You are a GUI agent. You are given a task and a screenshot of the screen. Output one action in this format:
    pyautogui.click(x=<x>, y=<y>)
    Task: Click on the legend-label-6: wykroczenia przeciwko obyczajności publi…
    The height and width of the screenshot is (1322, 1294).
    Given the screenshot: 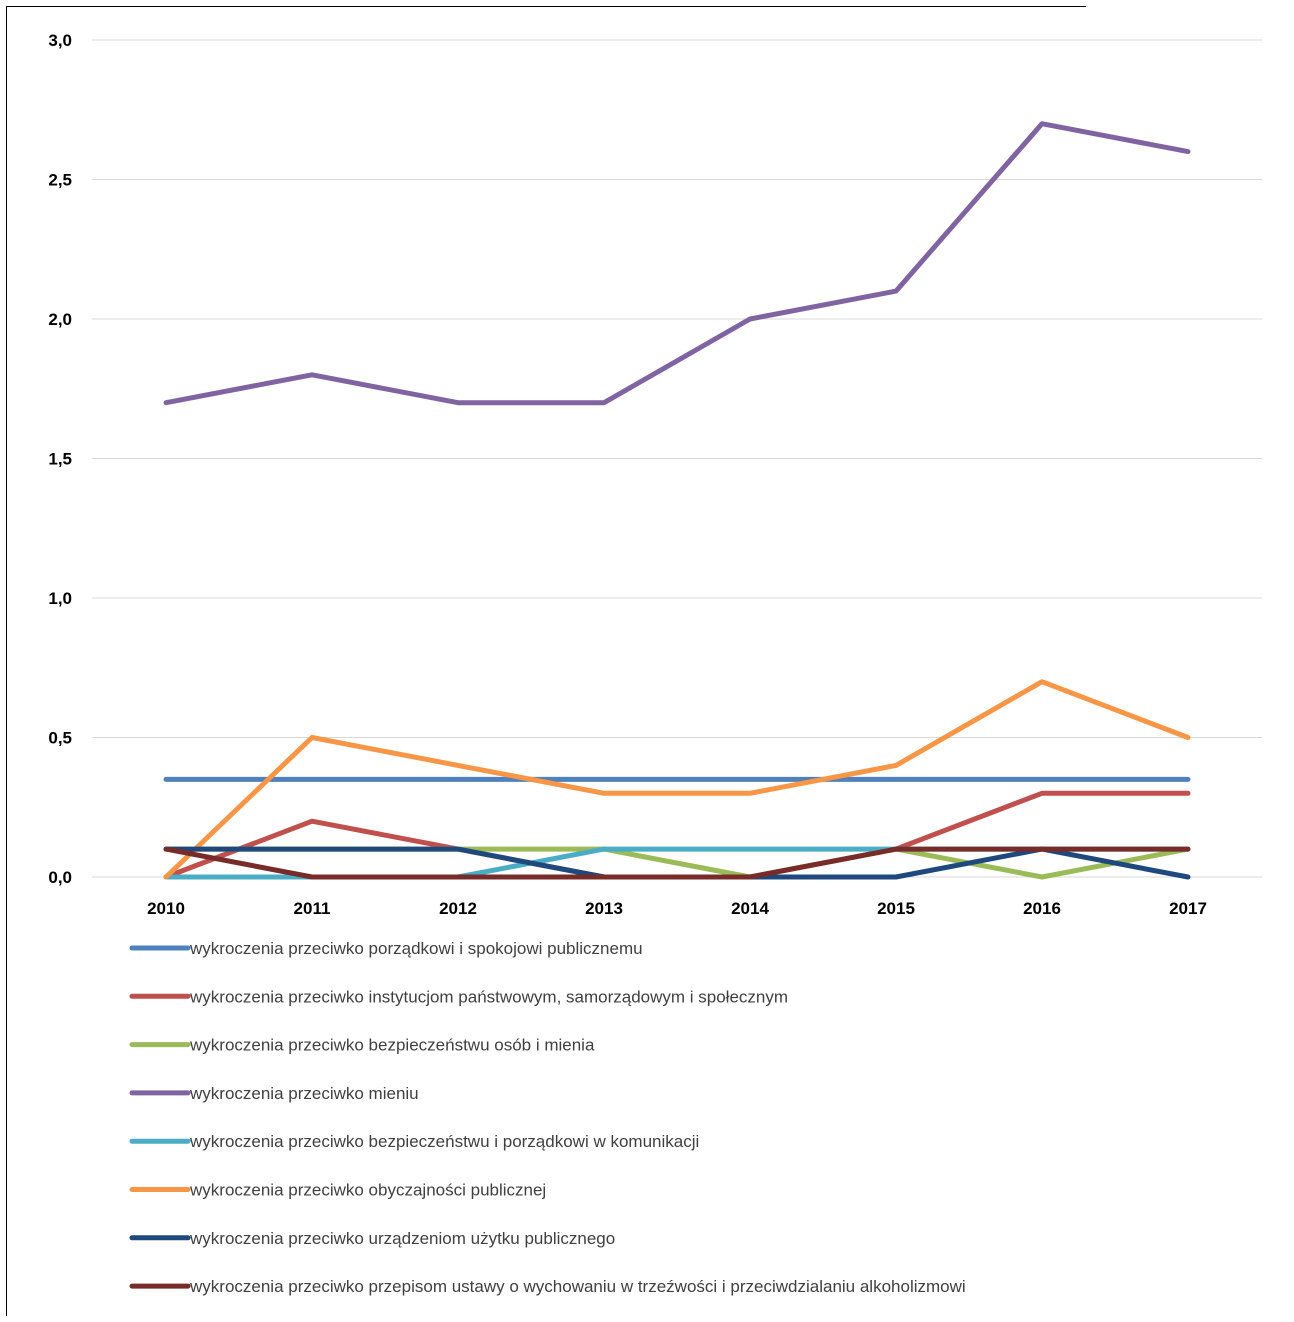 What is the action you would take?
    pyautogui.click(x=367, y=1190)
    